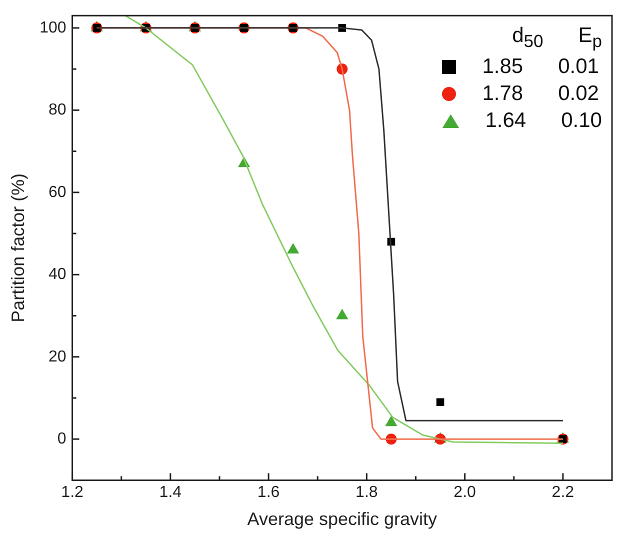 The height and width of the screenshot is (541, 619). What do you see at coordinates (268, 493) in the screenshot?
I see `x-tick-label: 1.6` at bounding box center [268, 493].